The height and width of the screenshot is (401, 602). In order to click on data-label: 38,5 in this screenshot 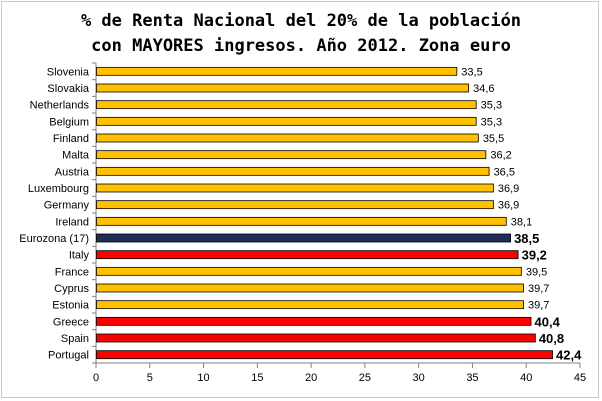, I will do `click(526, 238)`.